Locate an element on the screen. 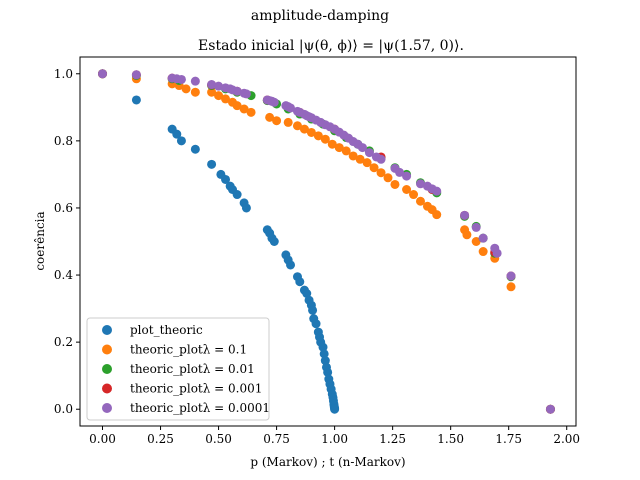 Image resolution: width=640 pixels, height=480 pixels. y-axis-label: coerência is located at coordinates (40, 240).